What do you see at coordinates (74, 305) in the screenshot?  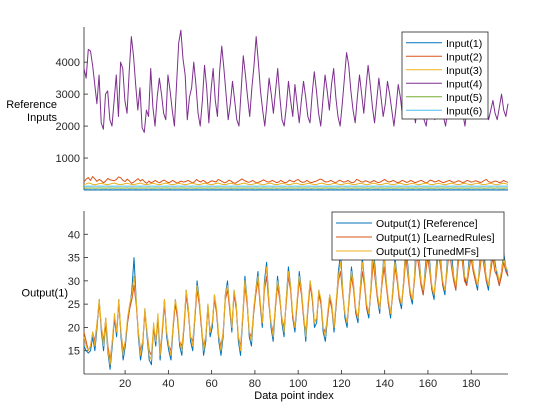 I see `y-tick-label: 25` at bounding box center [74, 305].